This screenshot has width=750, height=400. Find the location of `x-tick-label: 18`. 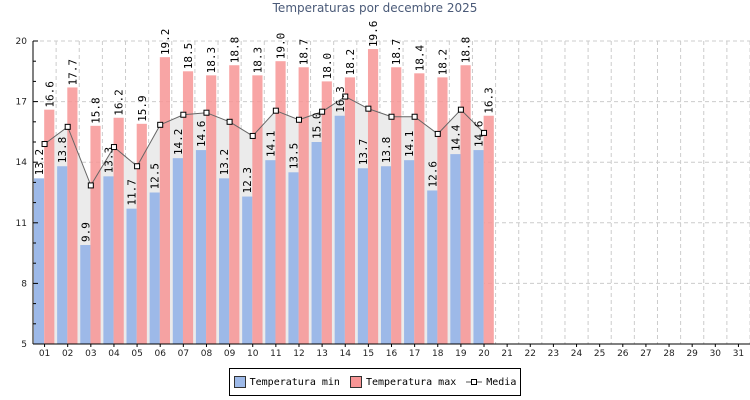

x-tick-label: 18 is located at coordinates (438, 354).